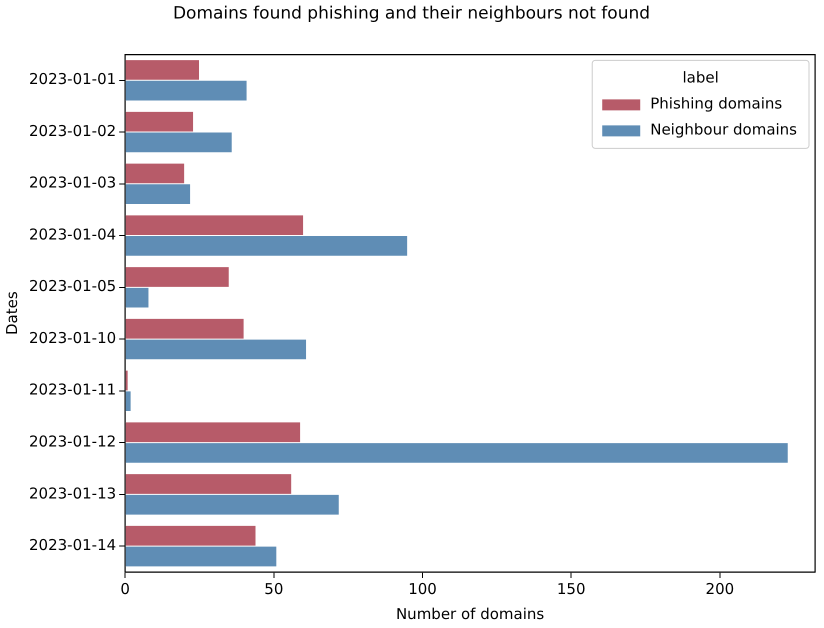  What do you see at coordinates (716, 103) in the screenshot?
I see `legend-label: Phishing domains` at bounding box center [716, 103].